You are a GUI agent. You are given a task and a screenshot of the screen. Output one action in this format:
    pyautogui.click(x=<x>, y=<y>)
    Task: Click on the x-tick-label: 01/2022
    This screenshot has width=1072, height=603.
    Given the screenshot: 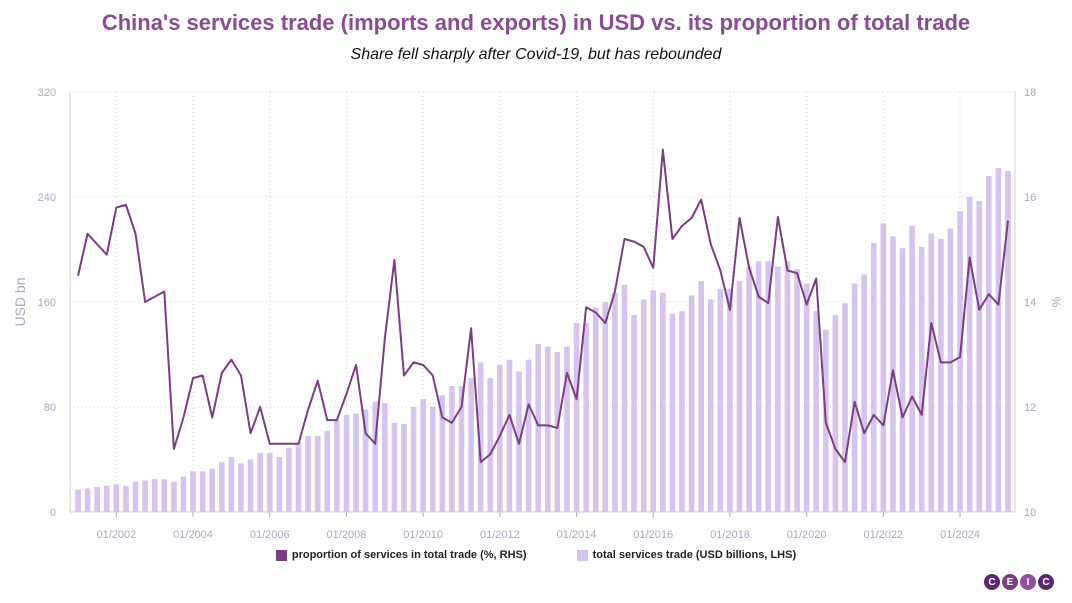 What is the action you would take?
    pyautogui.click(x=883, y=534)
    